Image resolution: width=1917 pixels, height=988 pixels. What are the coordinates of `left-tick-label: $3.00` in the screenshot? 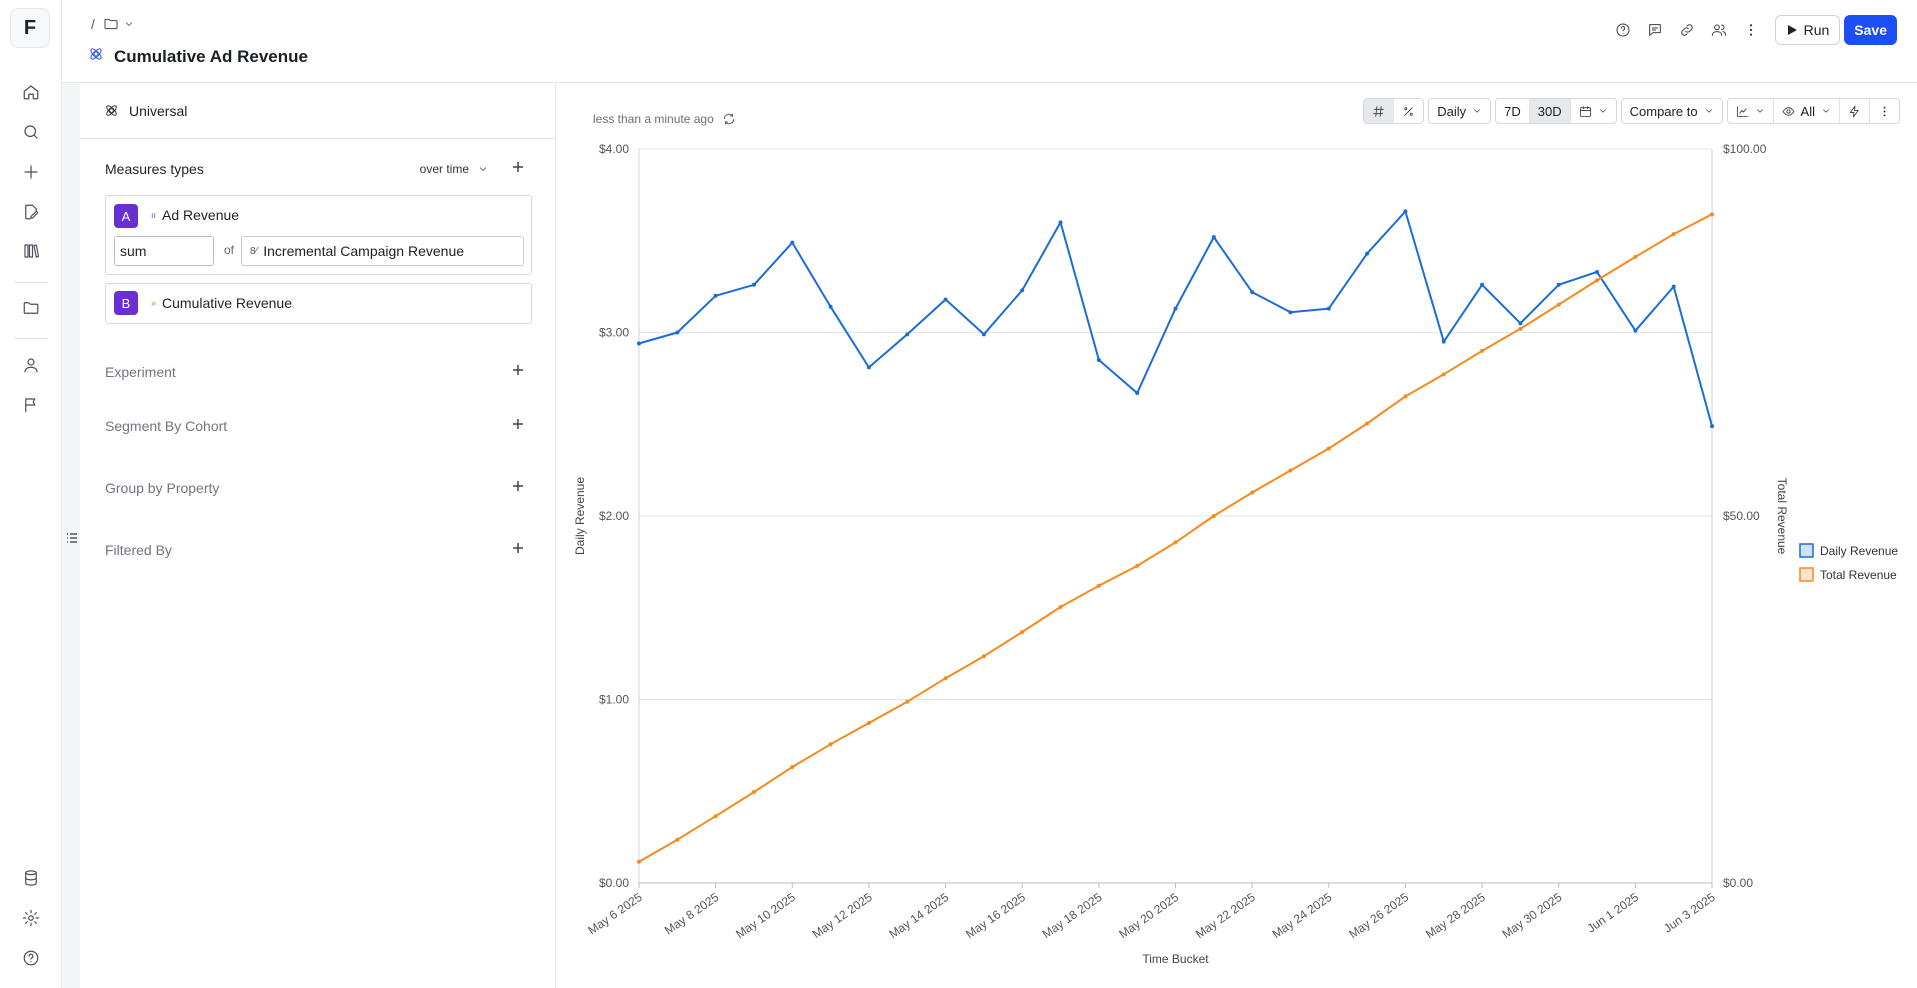 It's located at (614, 333).